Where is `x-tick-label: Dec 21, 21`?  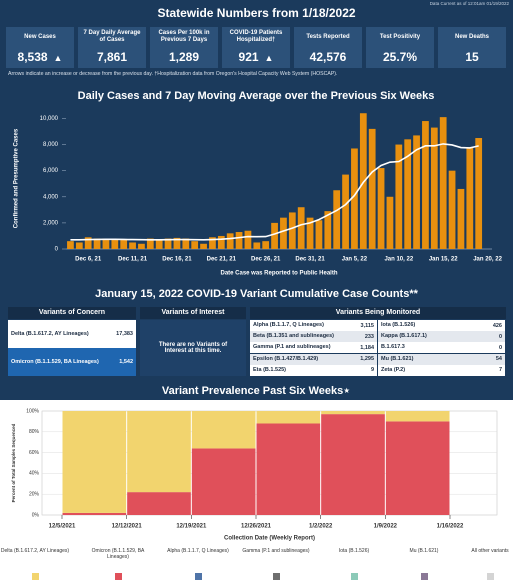 x-tick-label: Dec 21, 21 is located at coordinates (222, 260).